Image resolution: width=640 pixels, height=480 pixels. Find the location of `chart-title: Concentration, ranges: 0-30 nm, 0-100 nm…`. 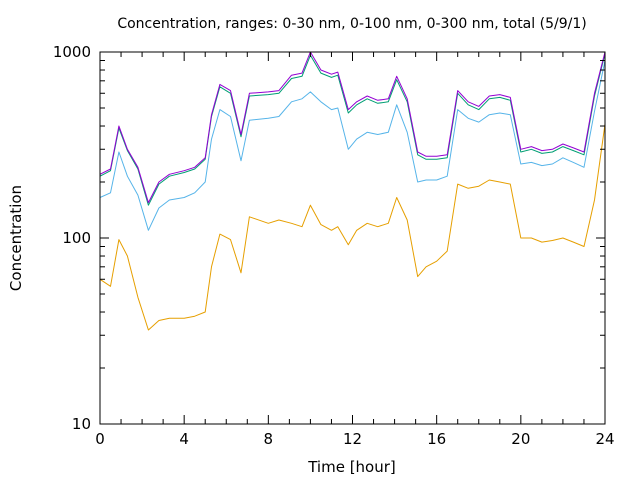

chart-title: Concentration, ranges: 0-30 nm, 0-100 nm… is located at coordinates (351, 24).